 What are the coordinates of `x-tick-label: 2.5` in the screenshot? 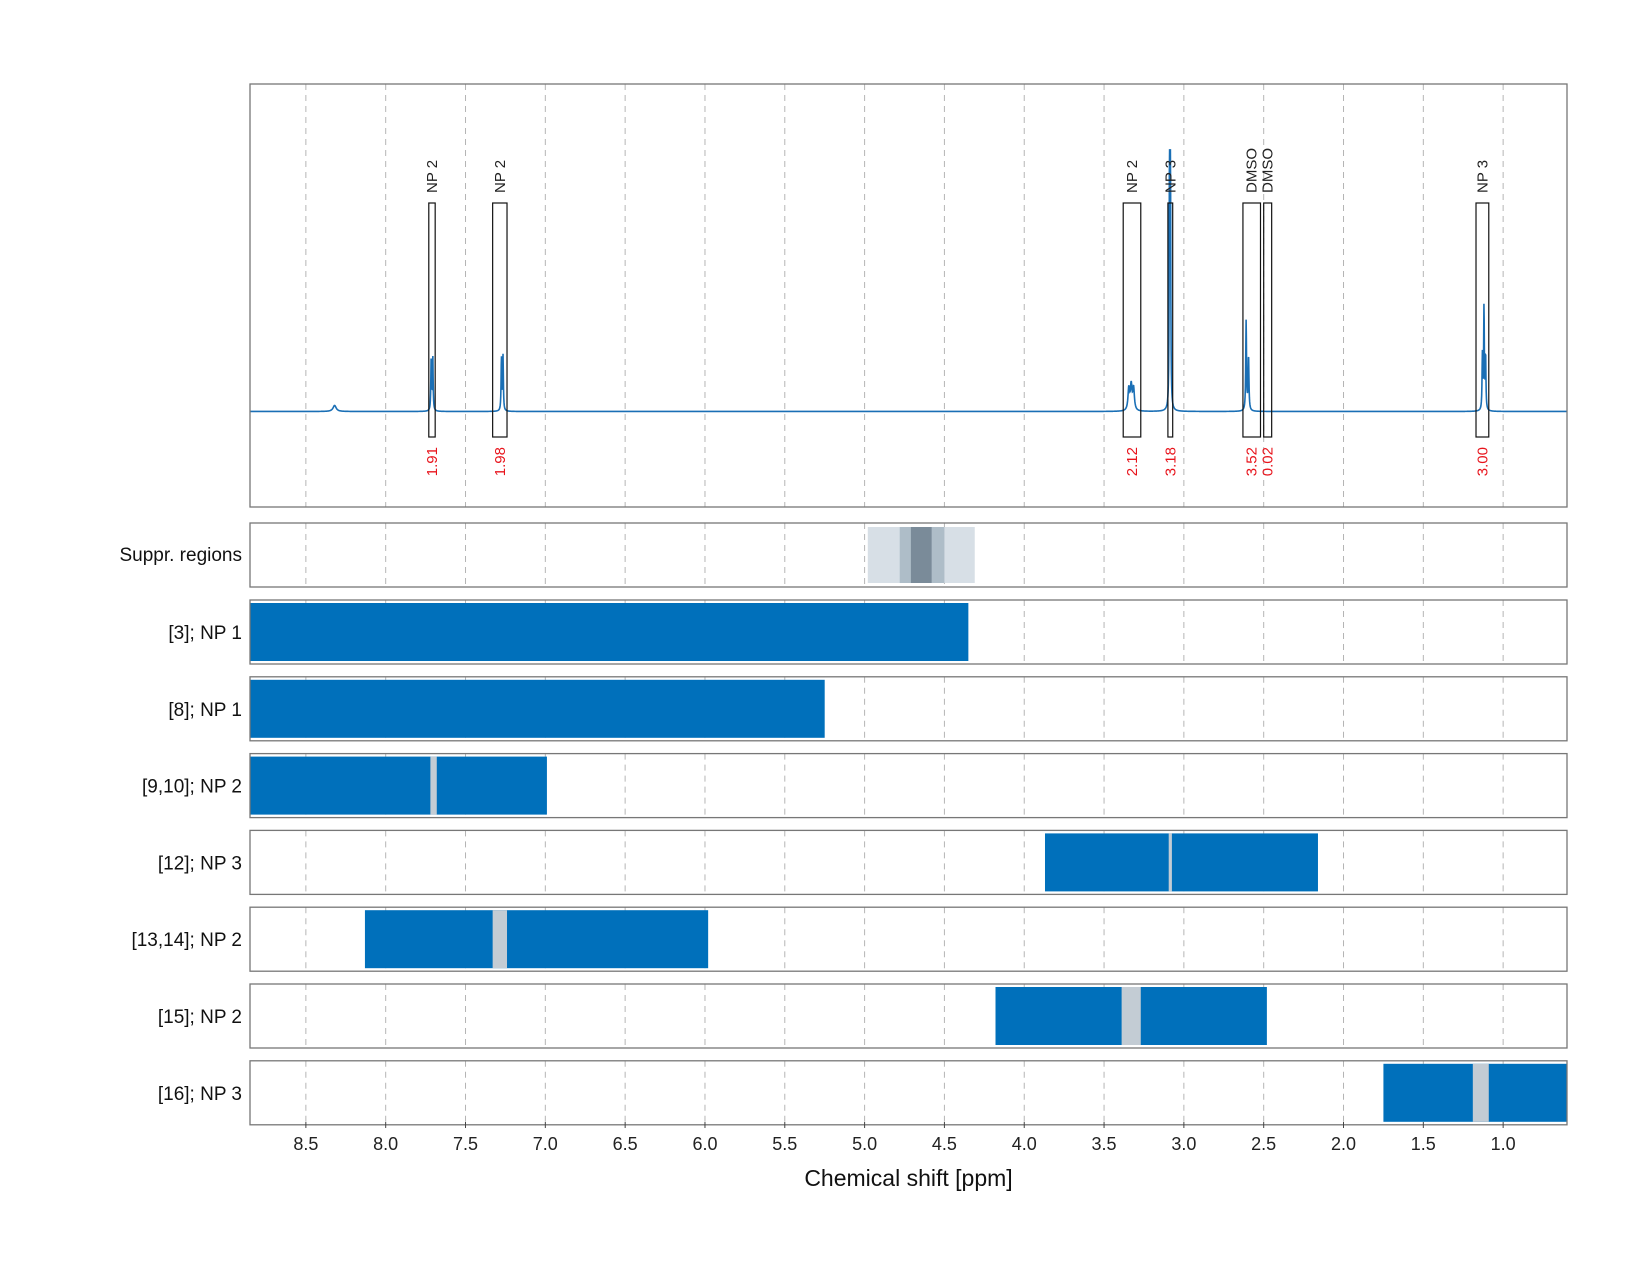 It's located at (1263, 1144).